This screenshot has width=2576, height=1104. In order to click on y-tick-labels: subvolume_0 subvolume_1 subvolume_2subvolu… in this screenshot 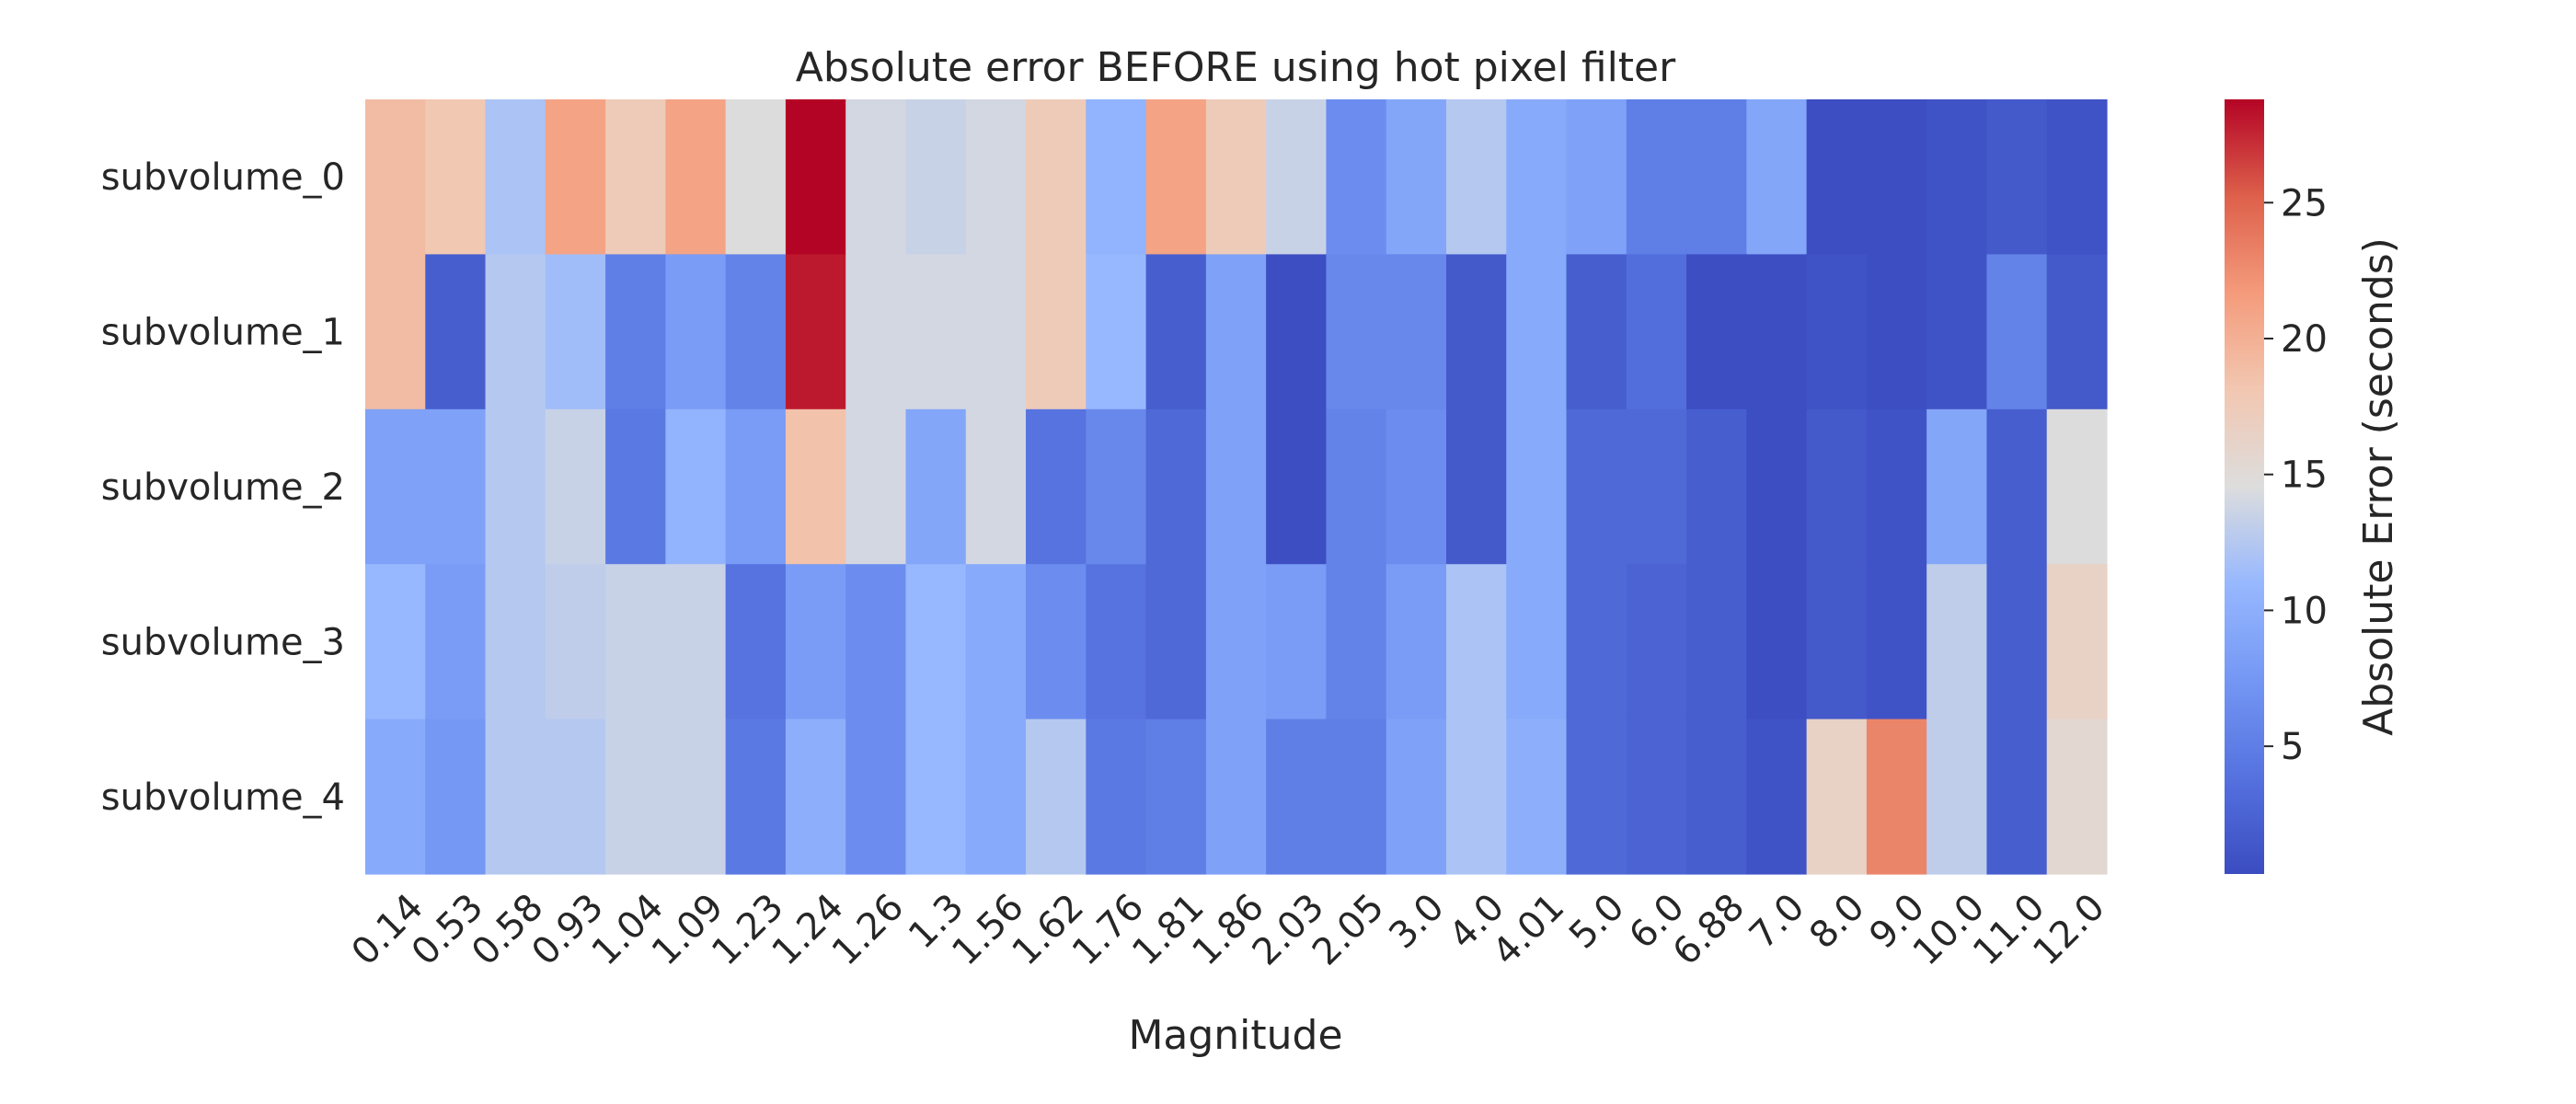, I will do `click(223, 487)`.